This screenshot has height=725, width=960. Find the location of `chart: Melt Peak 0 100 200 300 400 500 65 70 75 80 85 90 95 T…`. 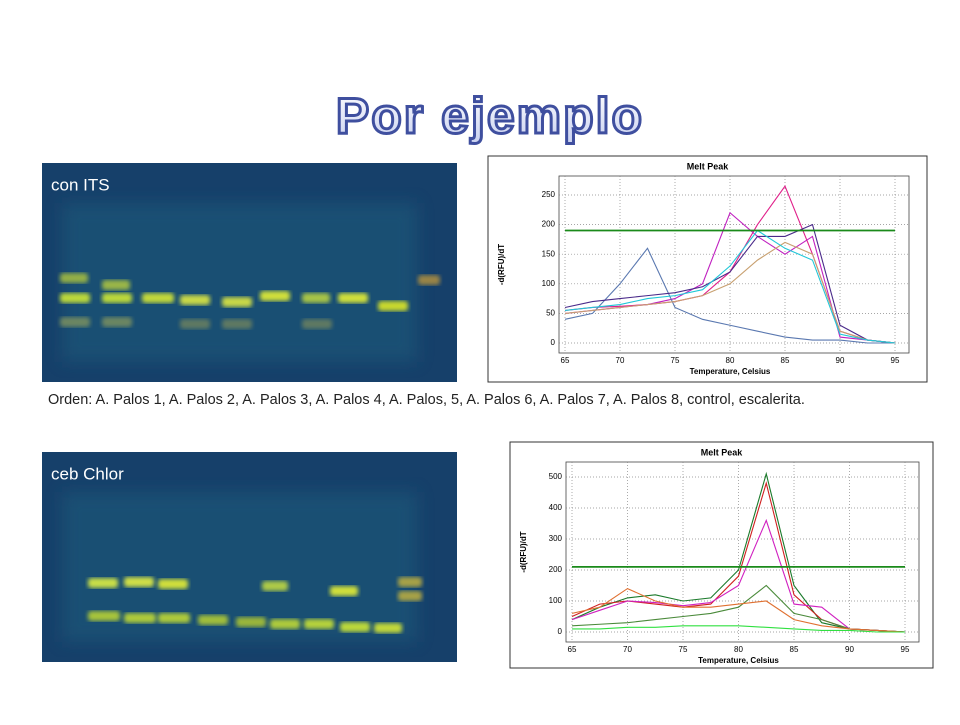

chart: Melt Peak 0 100 200 300 400 500 65 70 75 80 85 90 95 T… is located at coordinates (721, 555).